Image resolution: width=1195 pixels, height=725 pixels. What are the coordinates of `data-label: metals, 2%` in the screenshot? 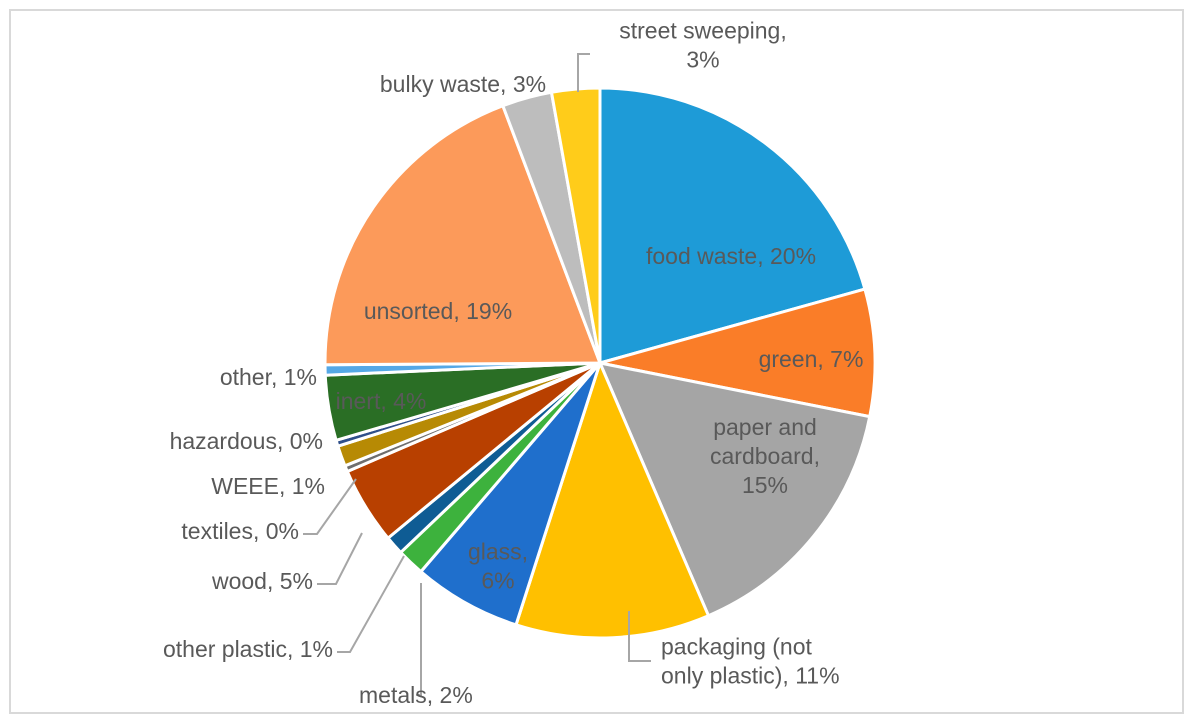 It's located at (416, 695).